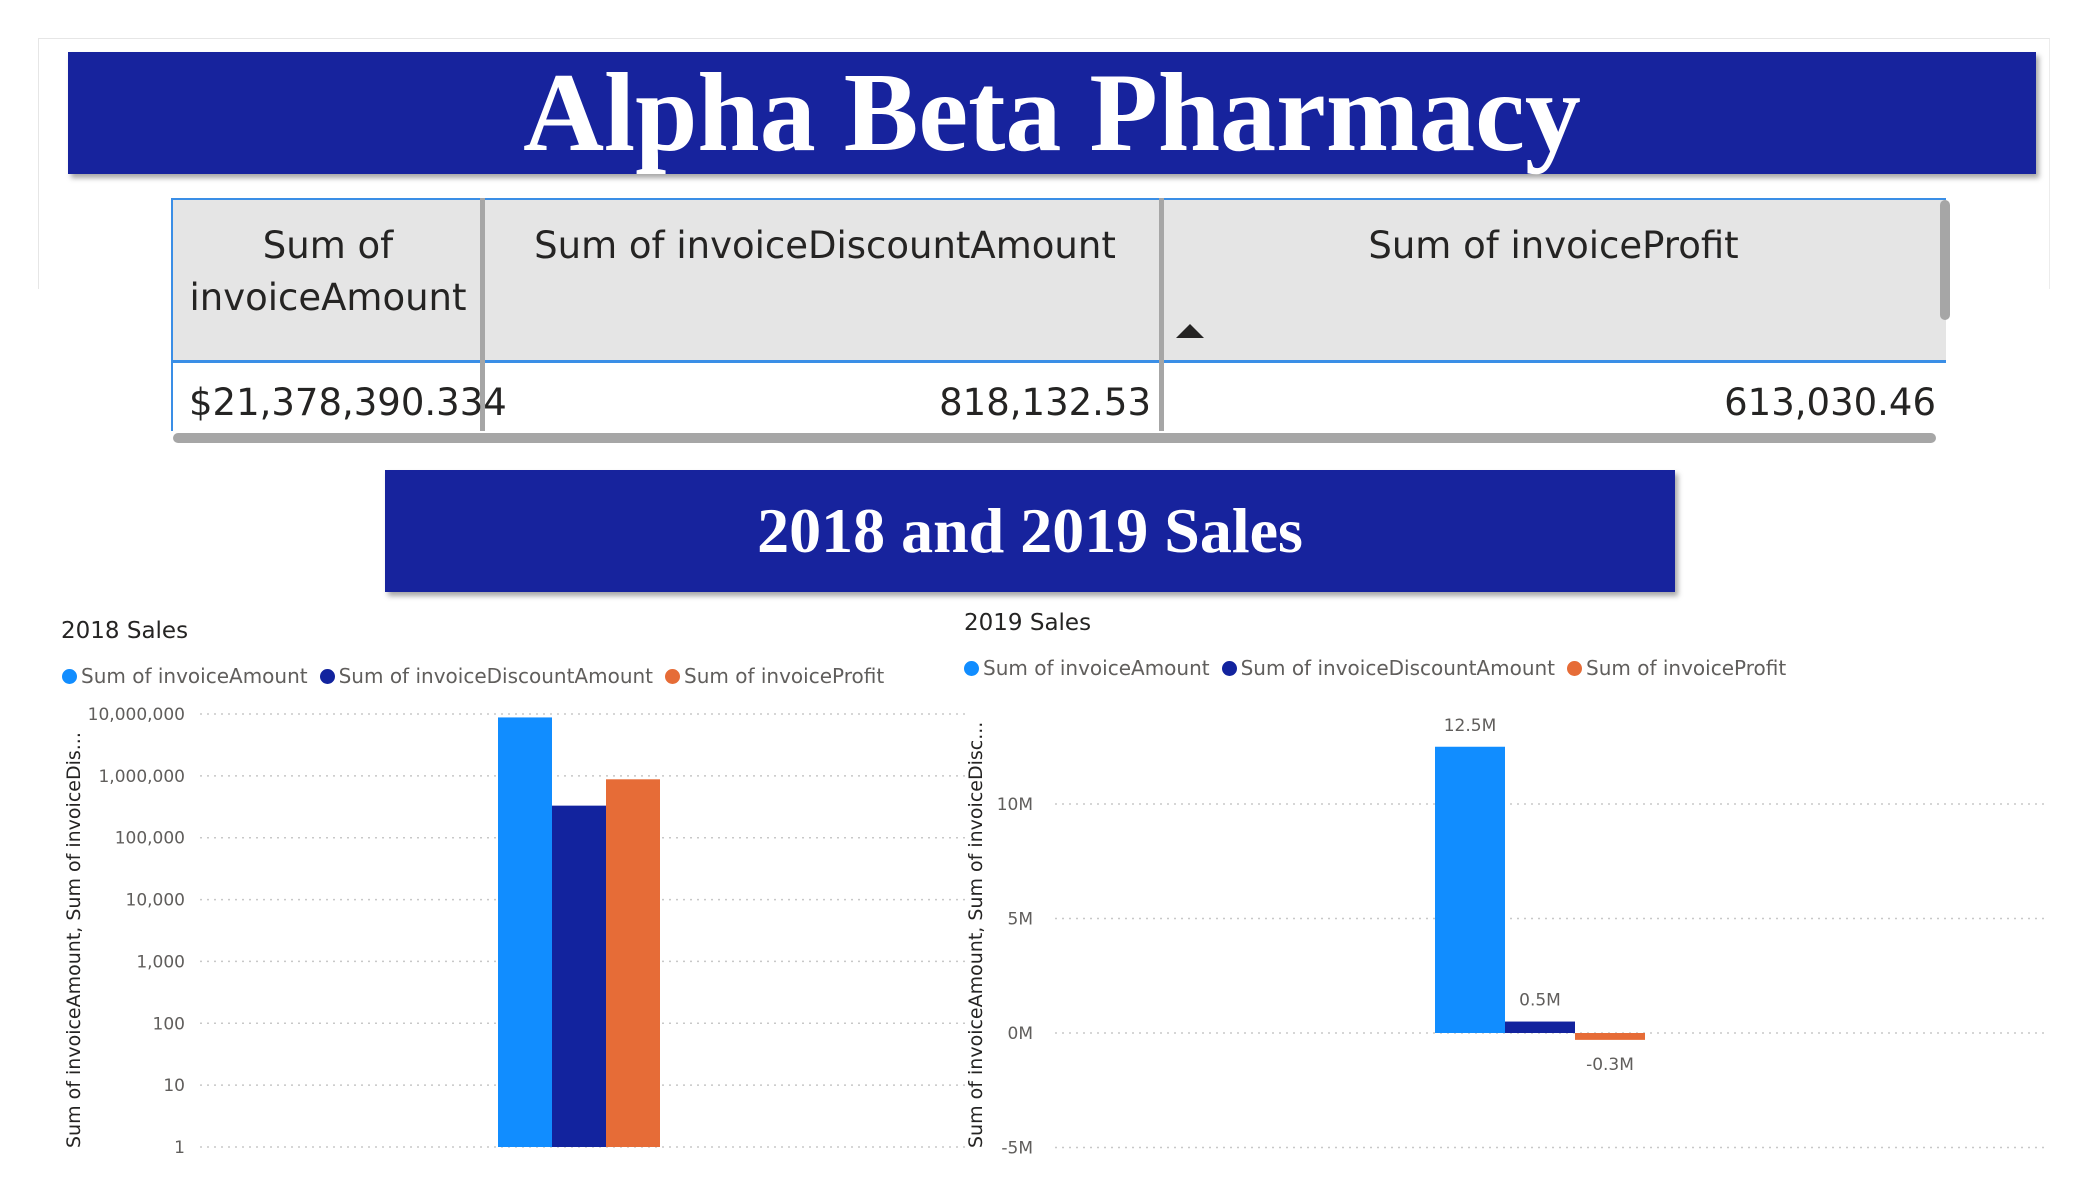 The width and height of the screenshot is (2075, 1200). I want to click on y-tick-label: 0M, so click(1020, 1034).